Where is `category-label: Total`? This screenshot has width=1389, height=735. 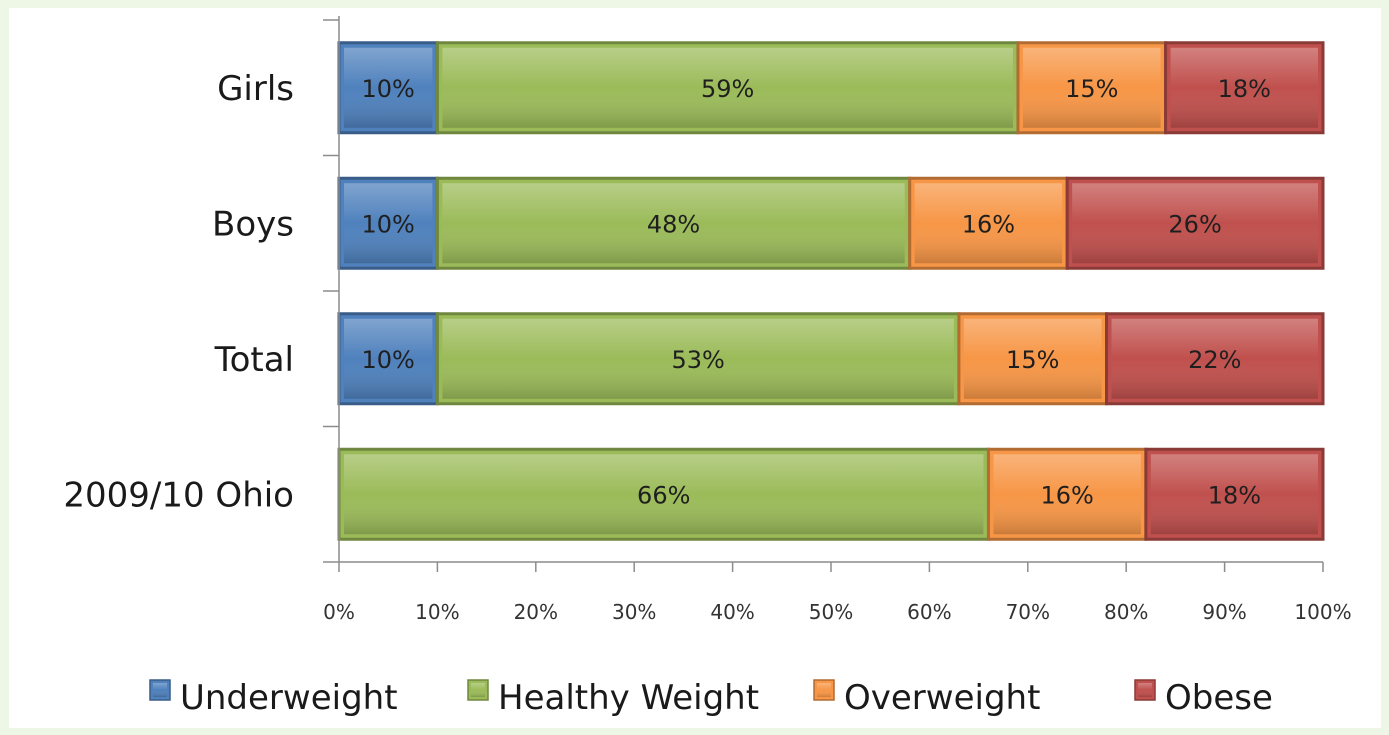 category-label: Total is located at coordinates (254, 360).